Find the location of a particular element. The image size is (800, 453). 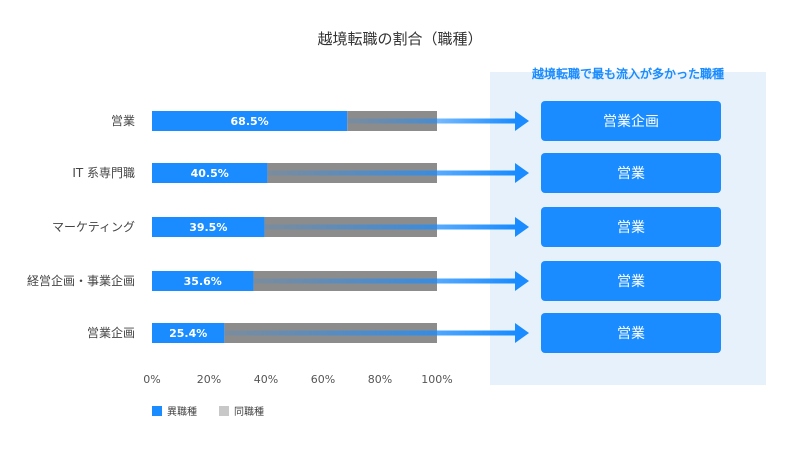

bar-value-label: 25.4% is located at coordinates (188, 333).